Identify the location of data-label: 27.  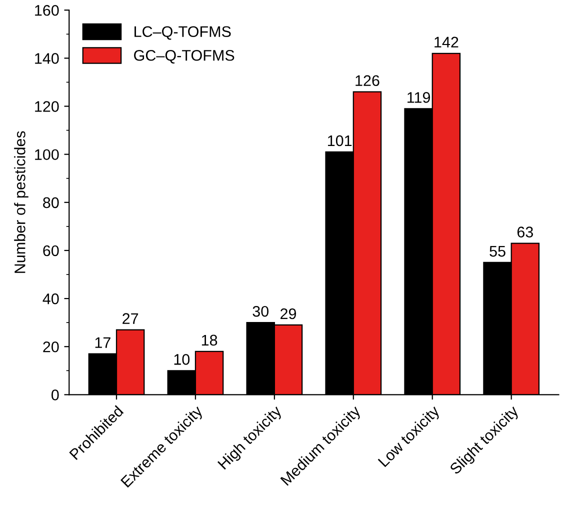
(130, 318).